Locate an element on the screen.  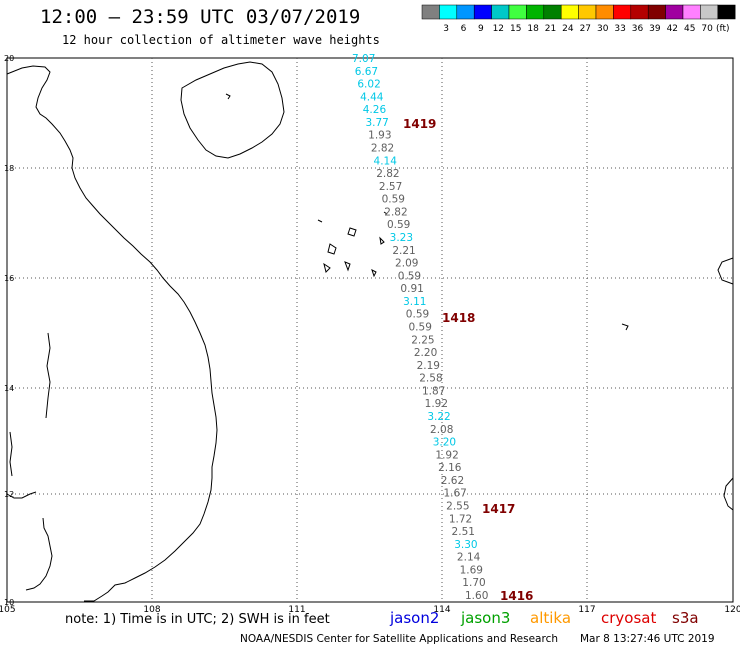
wave-height-value: 3.77 is located at coordinates (376, 123).